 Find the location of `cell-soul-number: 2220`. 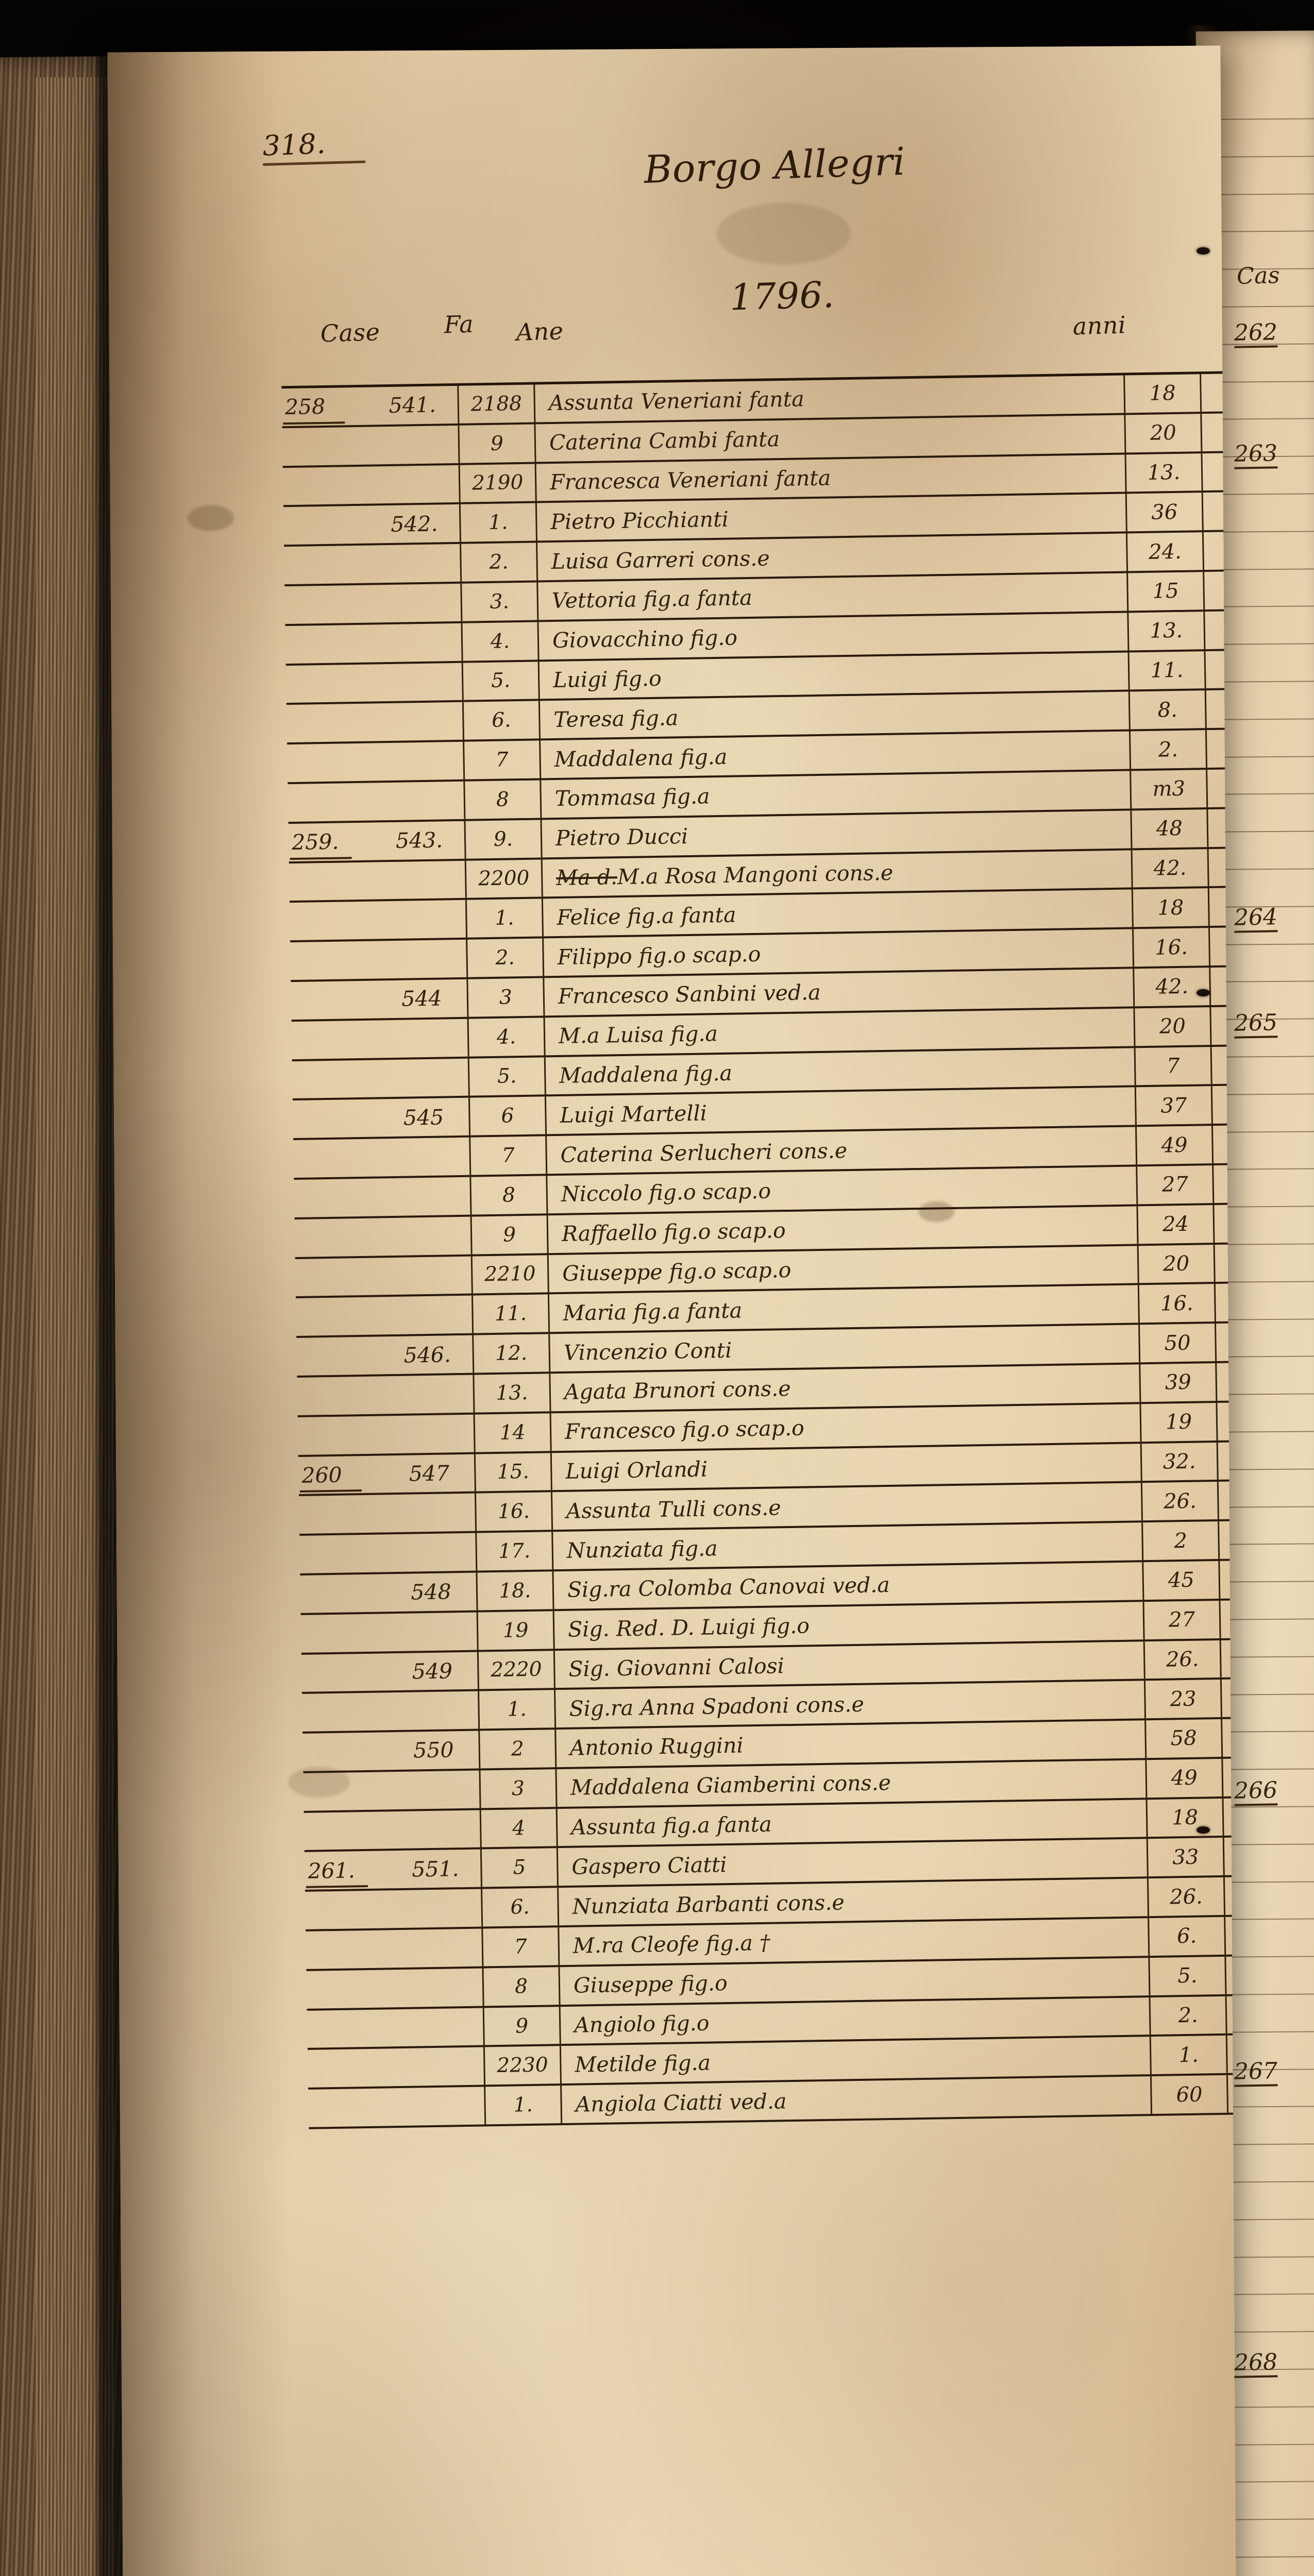

cell-soul-number: 2220 is located at coordinates (516, 1669).